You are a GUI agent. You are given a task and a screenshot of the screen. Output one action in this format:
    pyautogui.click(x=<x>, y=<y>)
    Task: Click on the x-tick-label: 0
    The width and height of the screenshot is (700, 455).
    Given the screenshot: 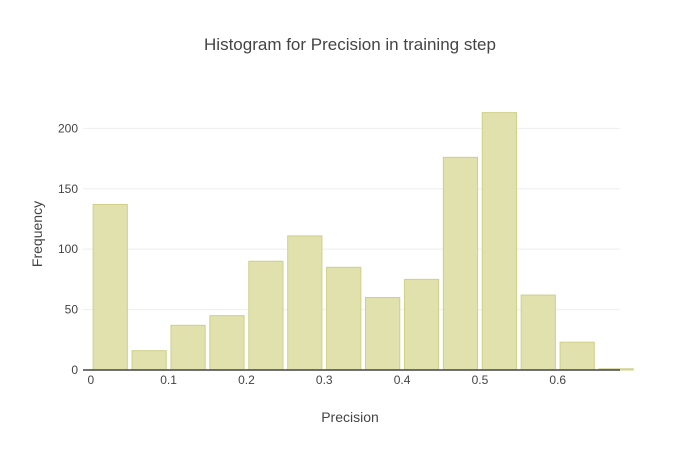 What is the action you would take?
    pyautogui.click(x=90, y=380)
    